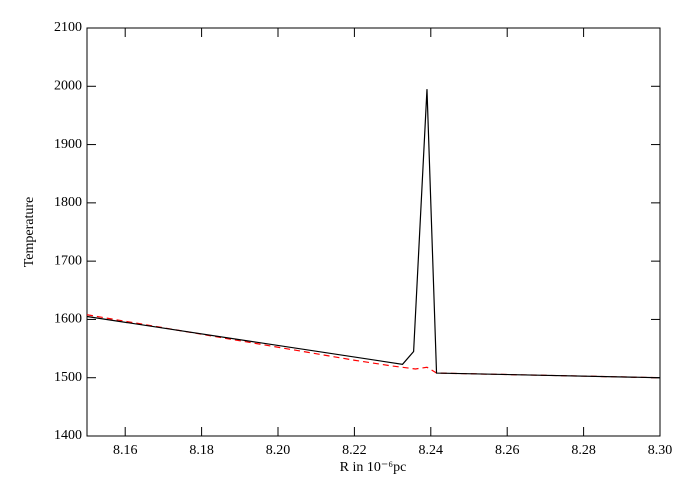  What do you see at coordinates (68, 86) in the screenshot?
I see `y-tick-label: 2000` at bounding box center [68, 86].